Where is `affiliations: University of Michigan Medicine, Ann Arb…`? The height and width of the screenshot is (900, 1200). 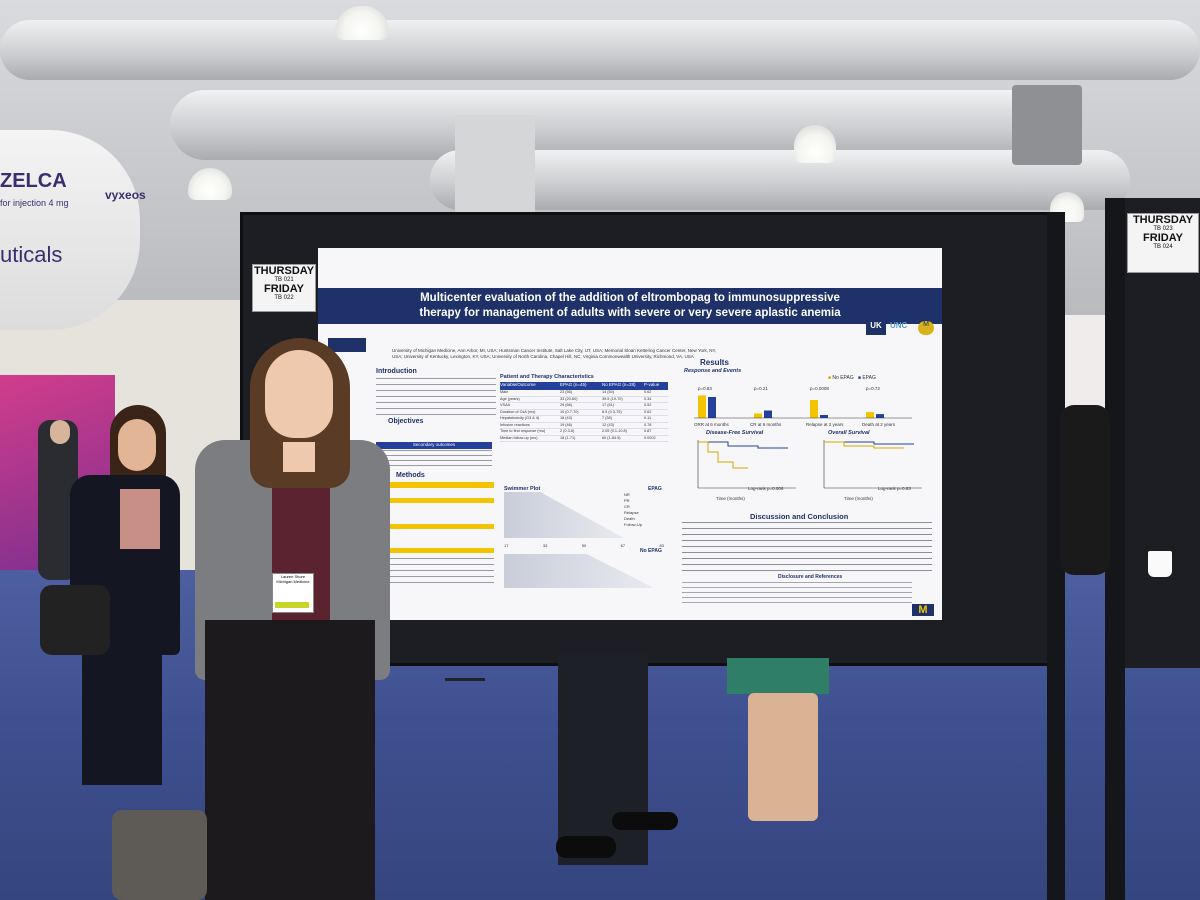
affiliations: University of Michigan Medicine, Ann Arb… is located at coordinates (554, 353).